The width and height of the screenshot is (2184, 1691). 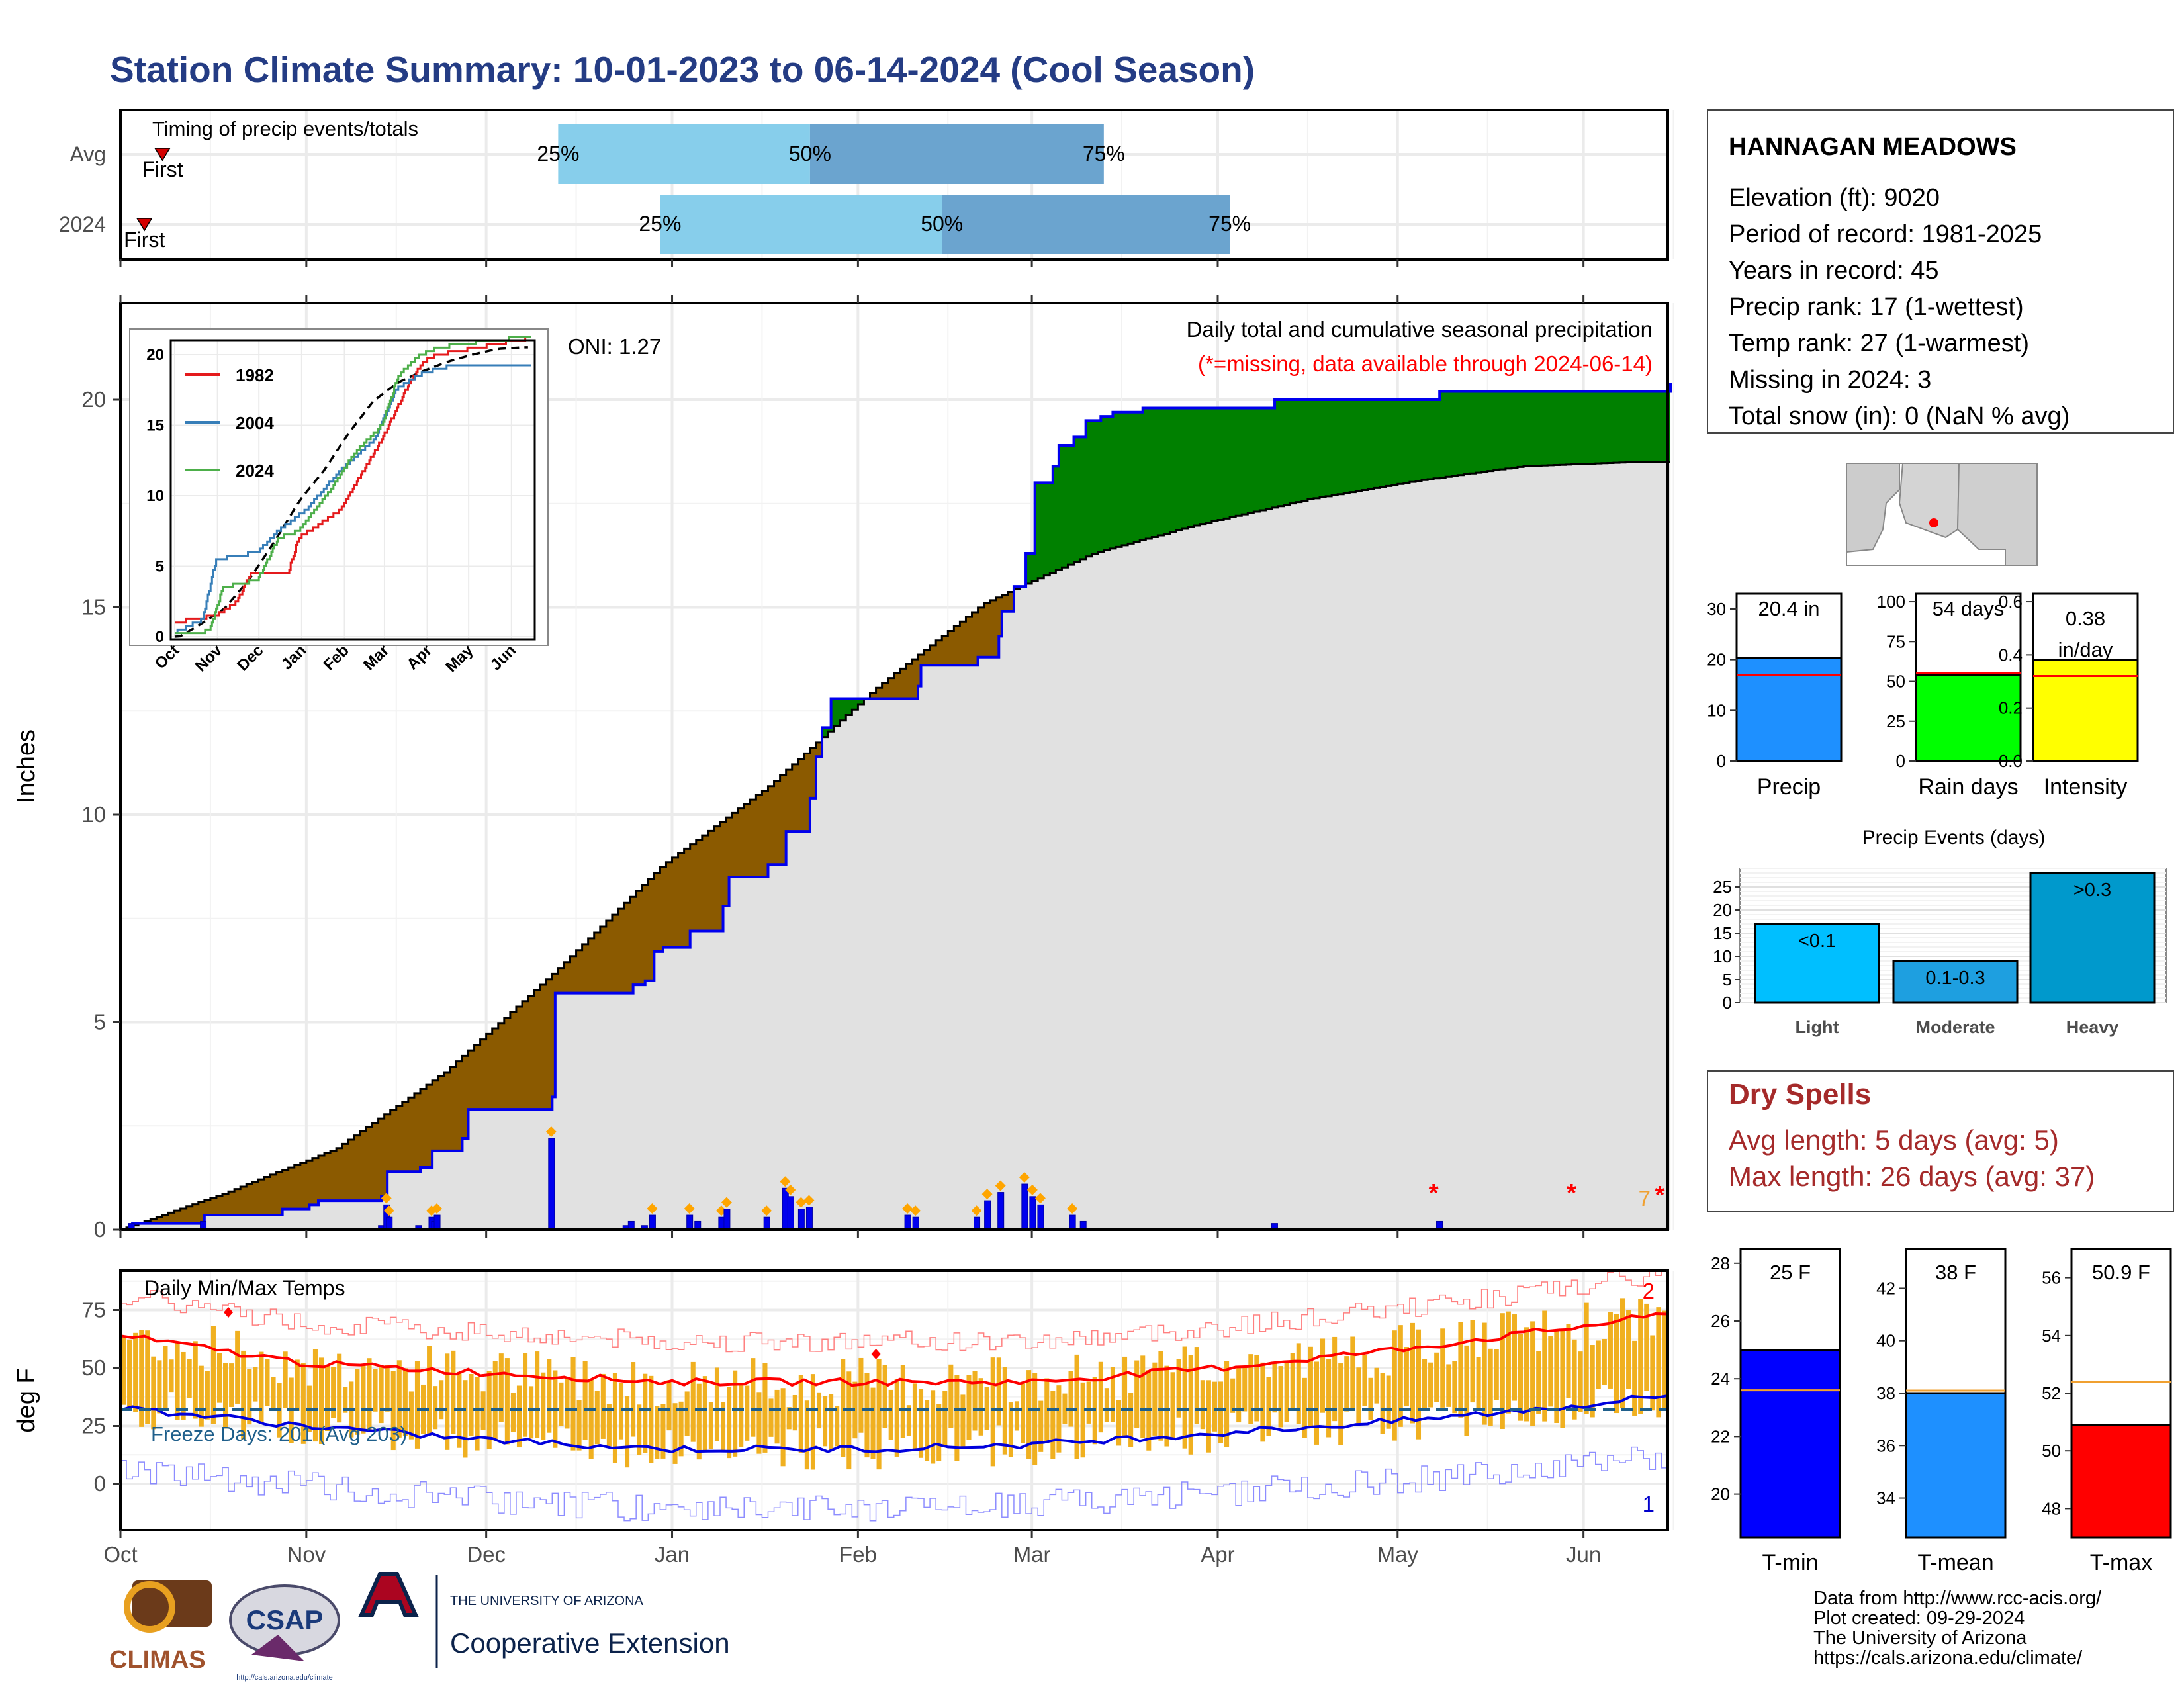 What do you see at coordinates (255, 423) in the screenshot?
I see `inset-legend-2004: 2004` at bounding box center [255, 423].